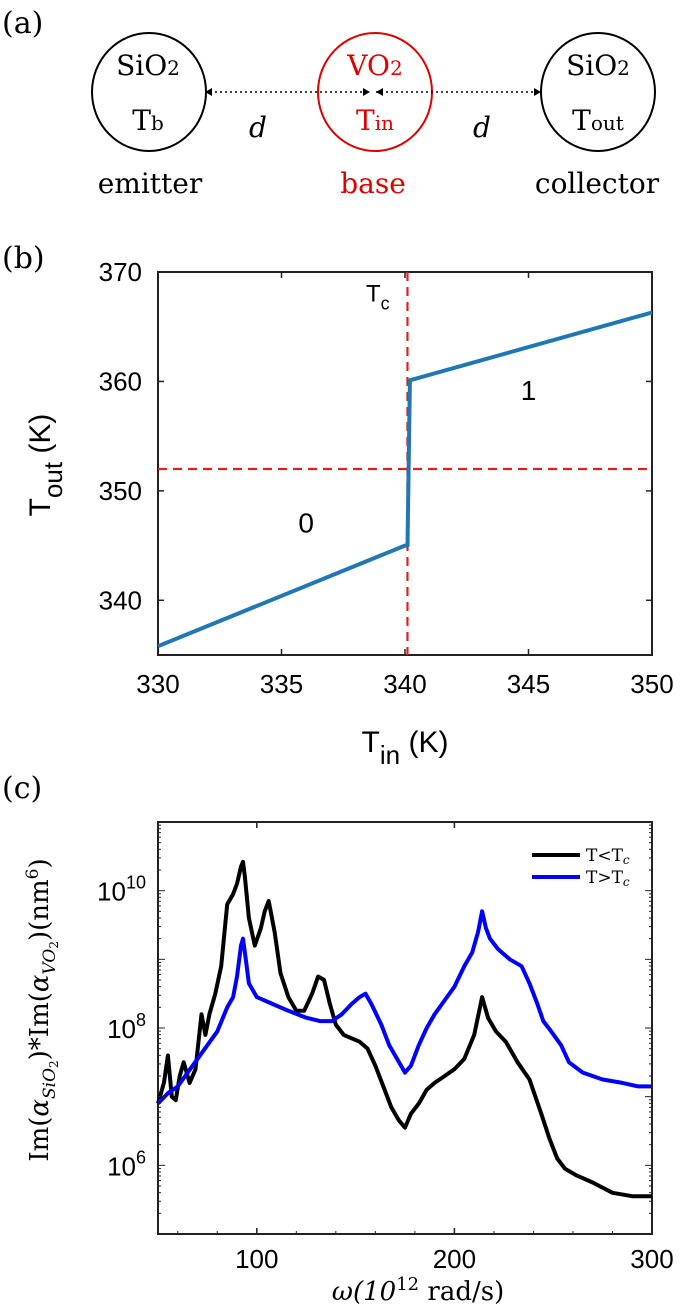 This screenshot has height=1308, width=685. Describe the element at coordinates (258, 127) in the screenshot. I see `gap-label-left: d` at that location.